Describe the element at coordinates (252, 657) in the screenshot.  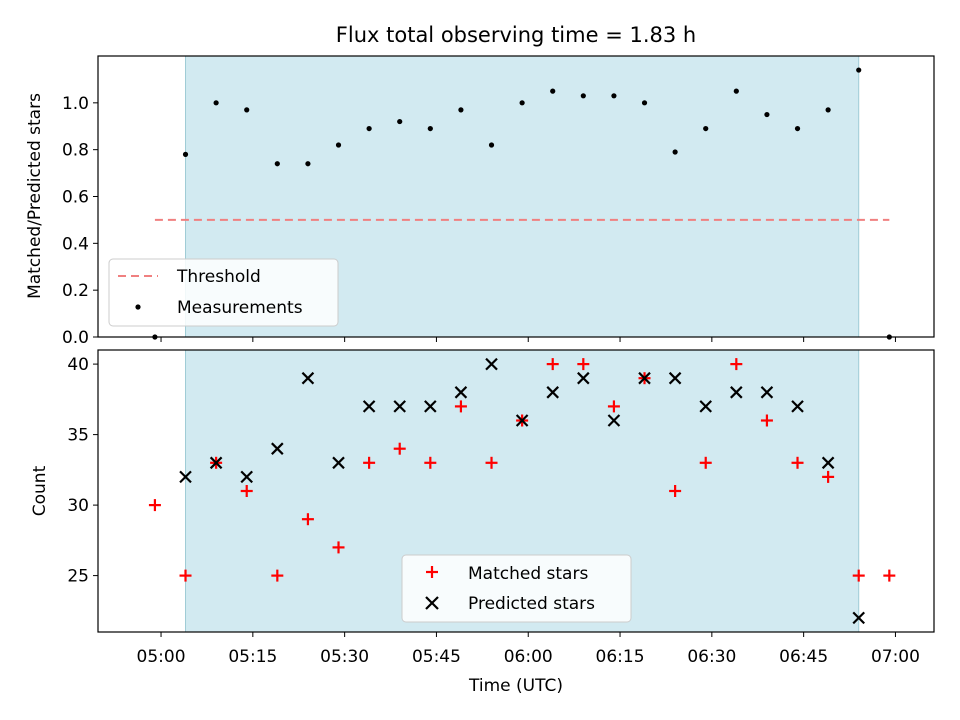
I see `x-tick-label: 05:15` at that location.